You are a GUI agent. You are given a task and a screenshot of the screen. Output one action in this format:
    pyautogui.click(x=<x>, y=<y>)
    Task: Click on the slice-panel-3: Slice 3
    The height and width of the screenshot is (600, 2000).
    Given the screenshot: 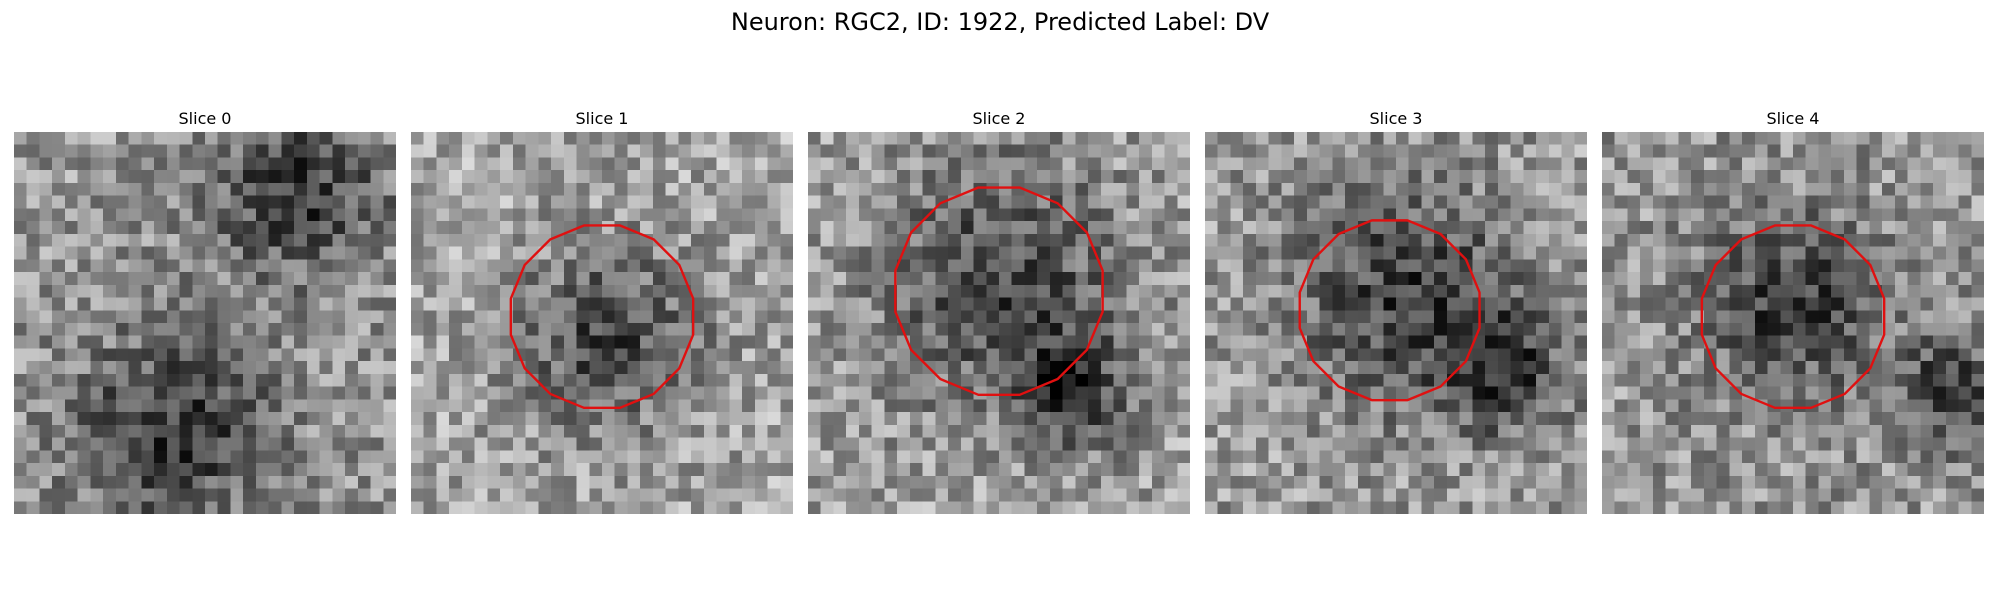 What is the action you would take?
    pyautogui.click(x=1396, y=310)
    